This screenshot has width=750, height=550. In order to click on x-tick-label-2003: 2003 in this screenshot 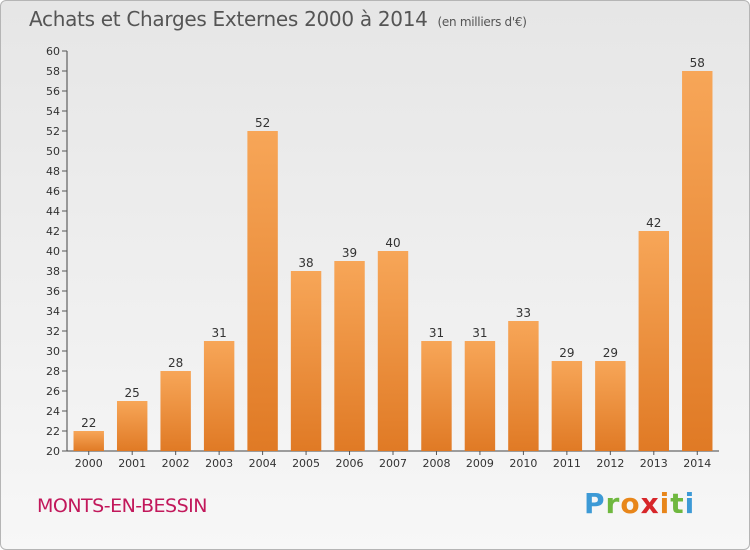, I will do `click(219, 463)`.